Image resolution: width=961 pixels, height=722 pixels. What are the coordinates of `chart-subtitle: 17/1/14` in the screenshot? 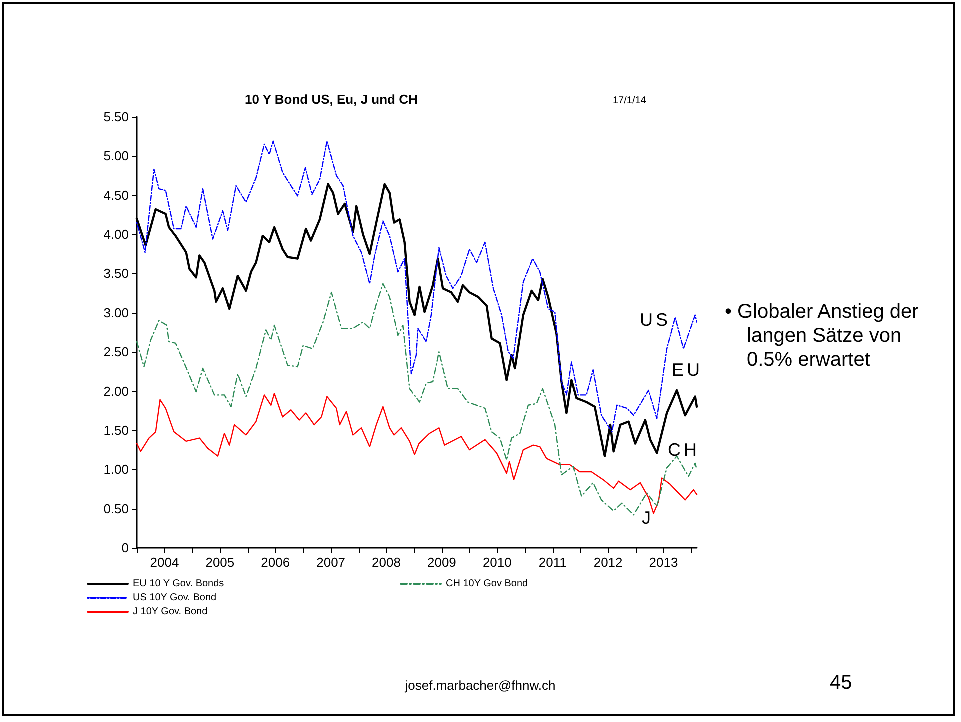 It's located at (630, 101).